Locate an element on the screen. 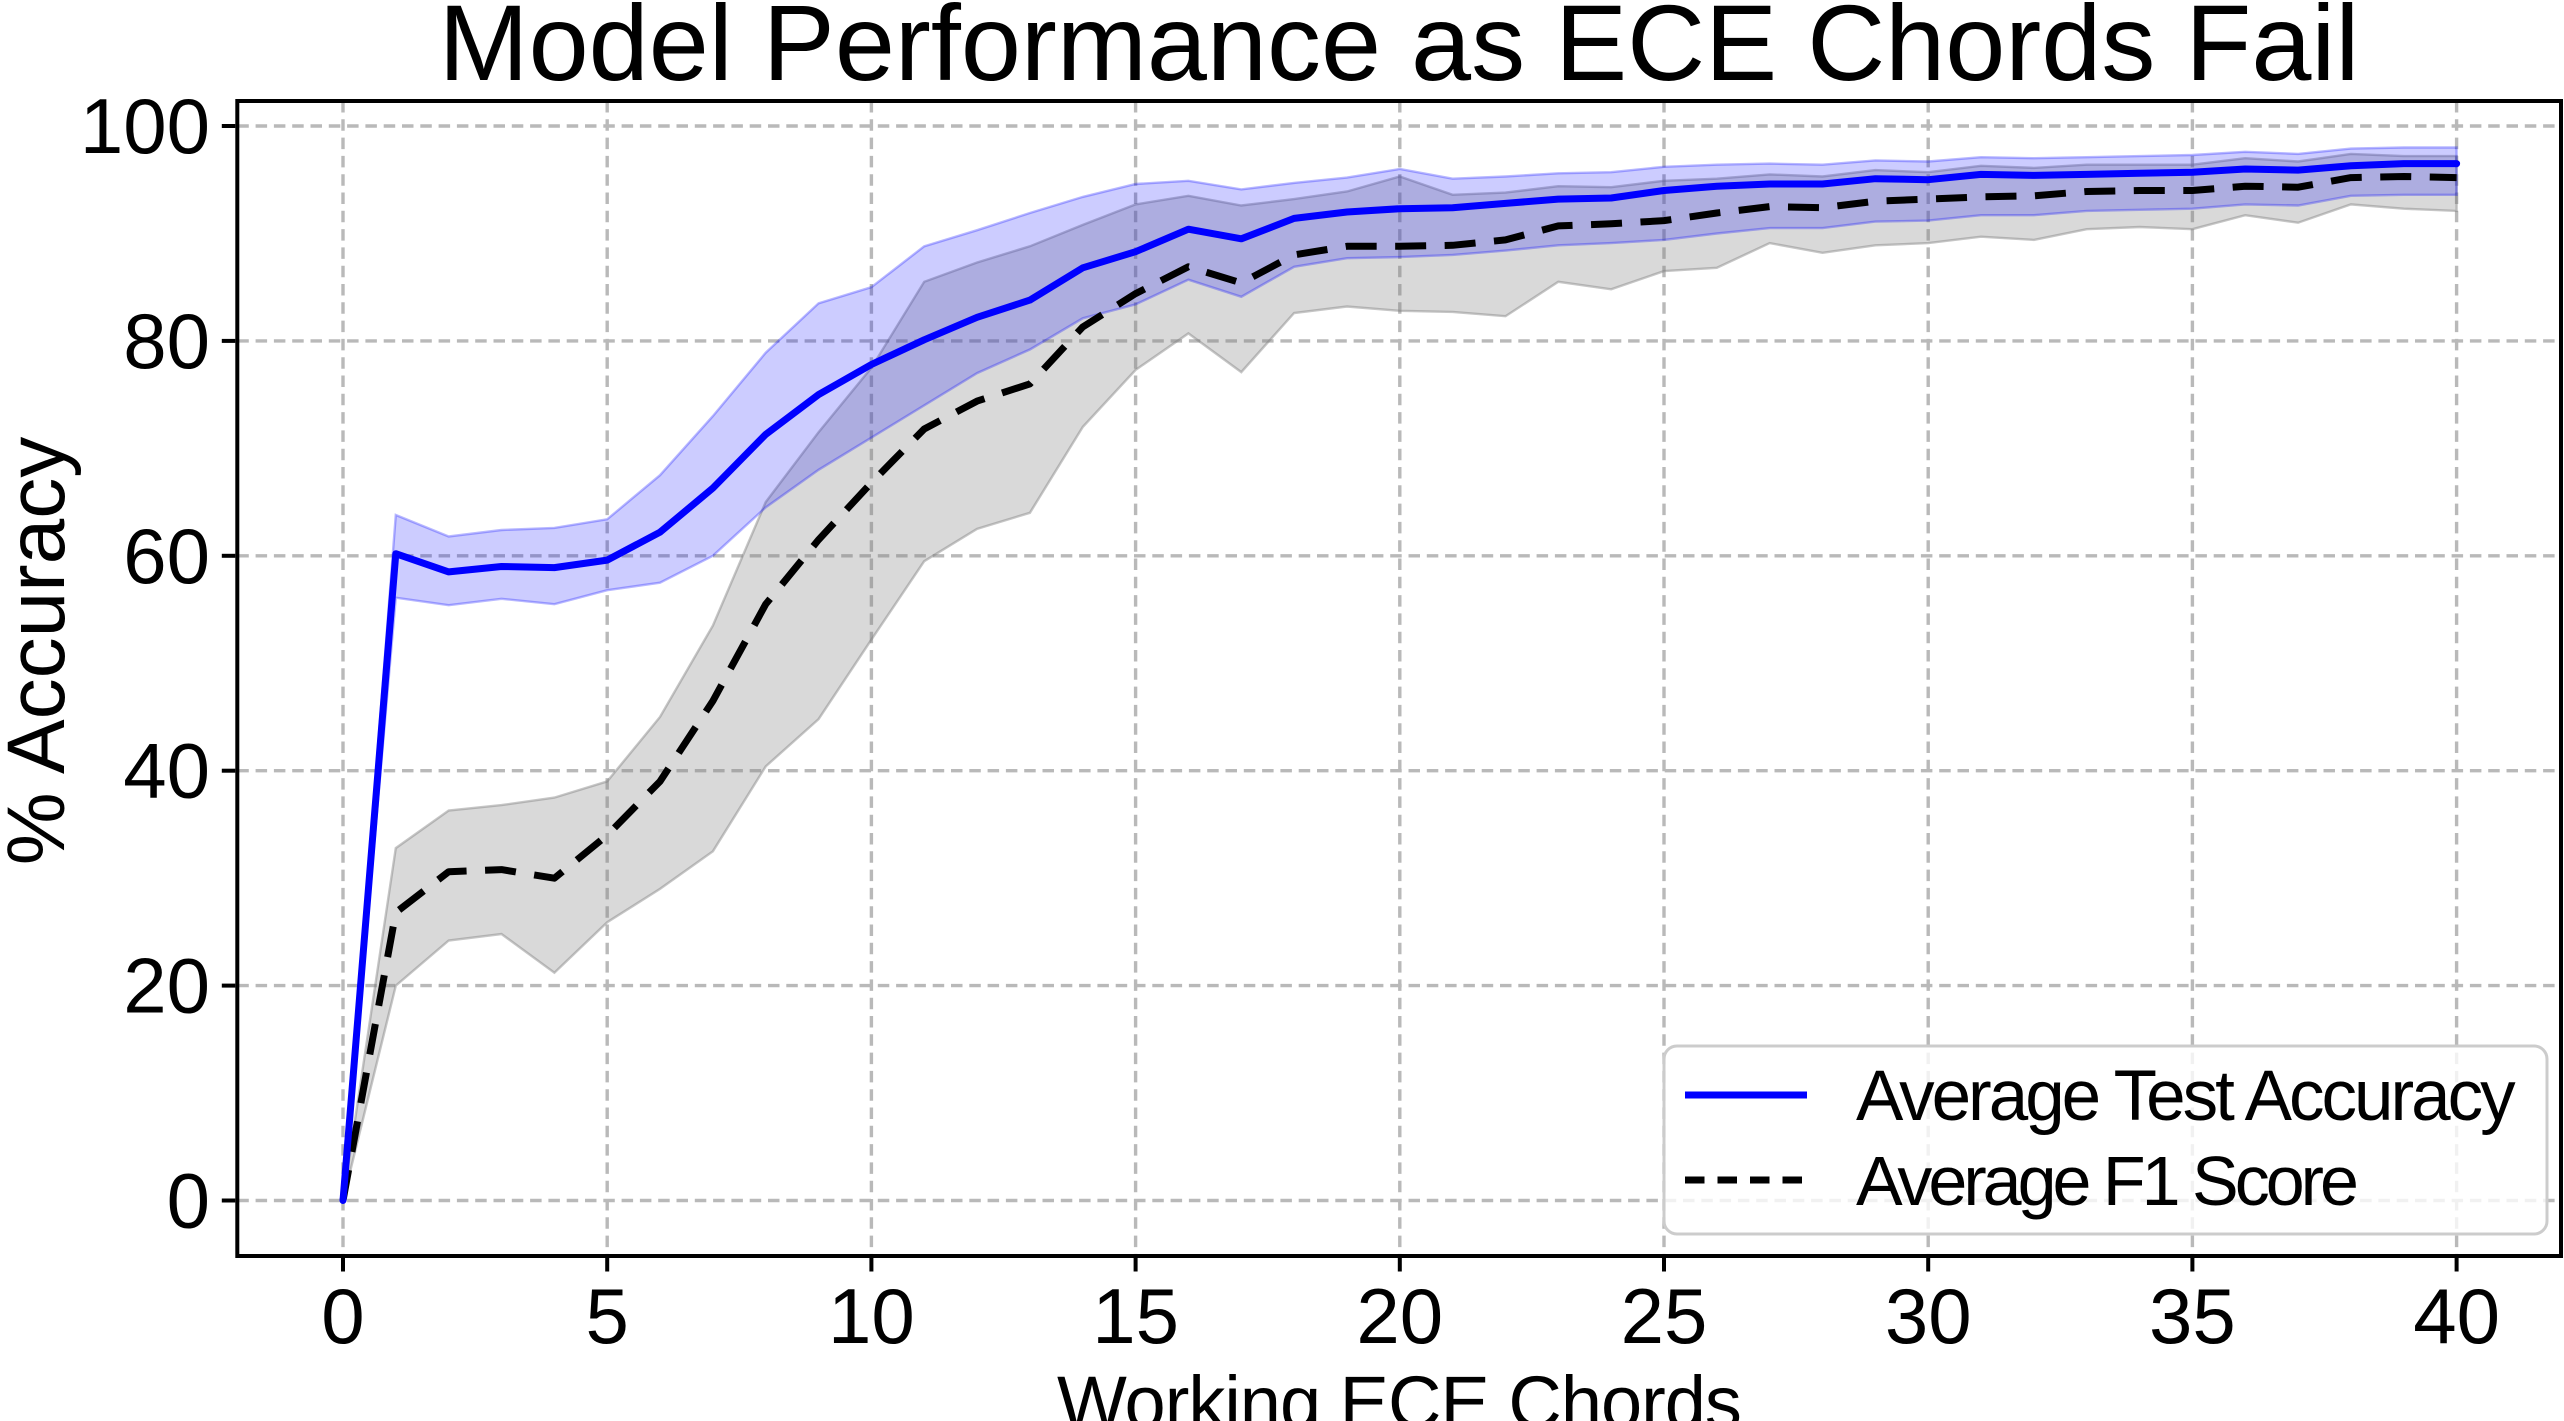 The width and height of the screenshot is (2564, 1421). svg-text: Average F1 Score is located at coordinates (2106, 1181).